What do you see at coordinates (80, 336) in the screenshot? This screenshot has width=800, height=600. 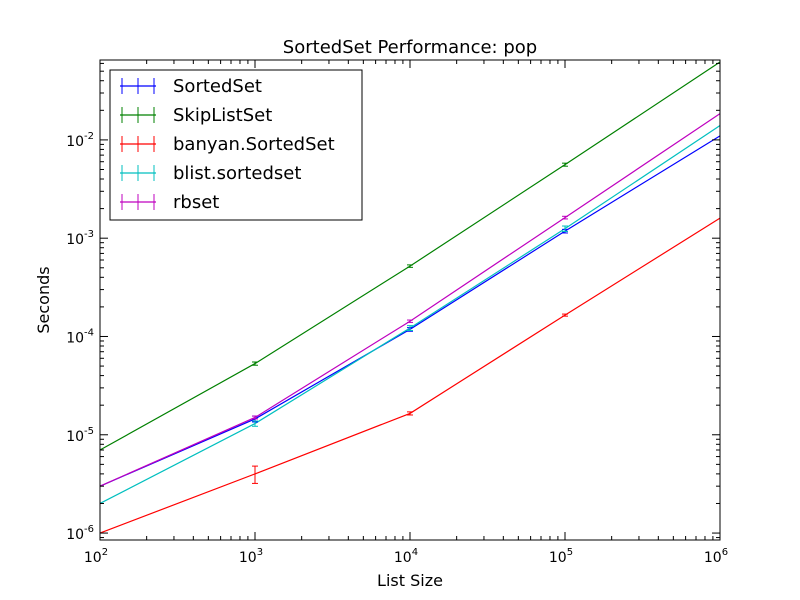 I see `y-tick-label: 10⁻⁴` at bounding box center [80, 336].